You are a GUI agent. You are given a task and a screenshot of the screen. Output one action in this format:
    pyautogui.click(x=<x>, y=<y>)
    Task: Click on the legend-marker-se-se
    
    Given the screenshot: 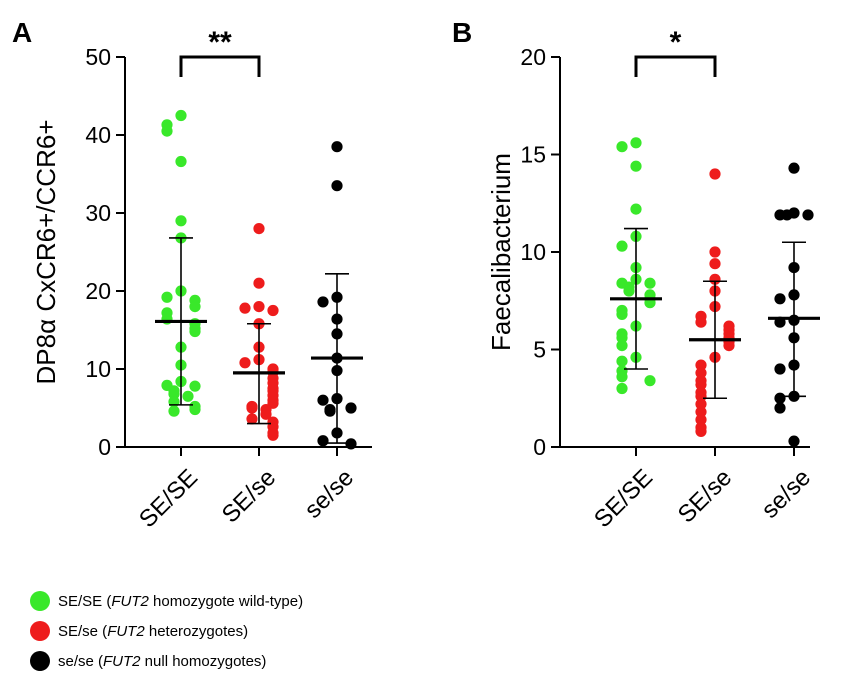 What is the action you would take?
    pyautogui.click(x=40, y=601)
    